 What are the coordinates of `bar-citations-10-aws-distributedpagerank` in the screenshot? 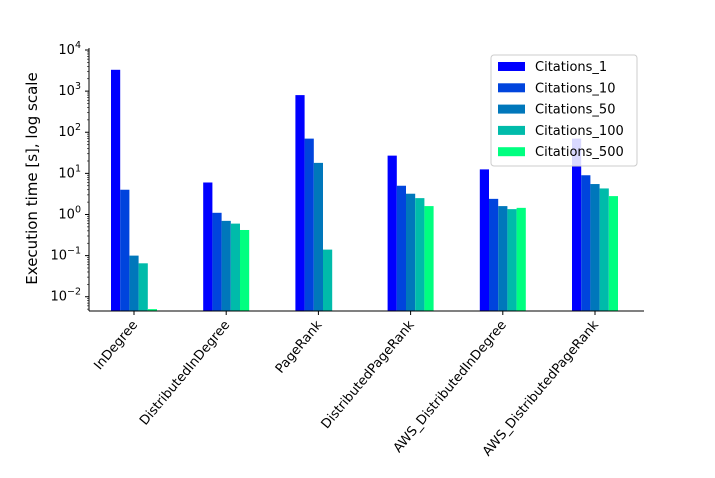 It's located at (586, 243).